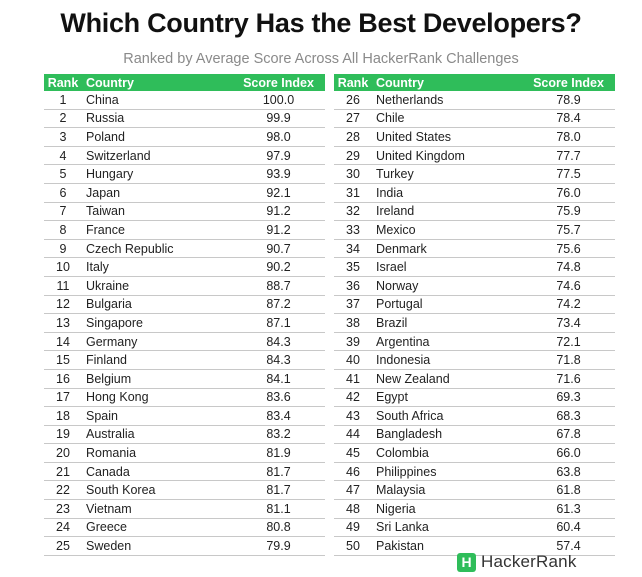 The image size is (642, 577). What do you see at coordinates (184, 546) in the screenshot?
I see `table-row: 25 Sweden 79.9` at bounding box center [184, 546].